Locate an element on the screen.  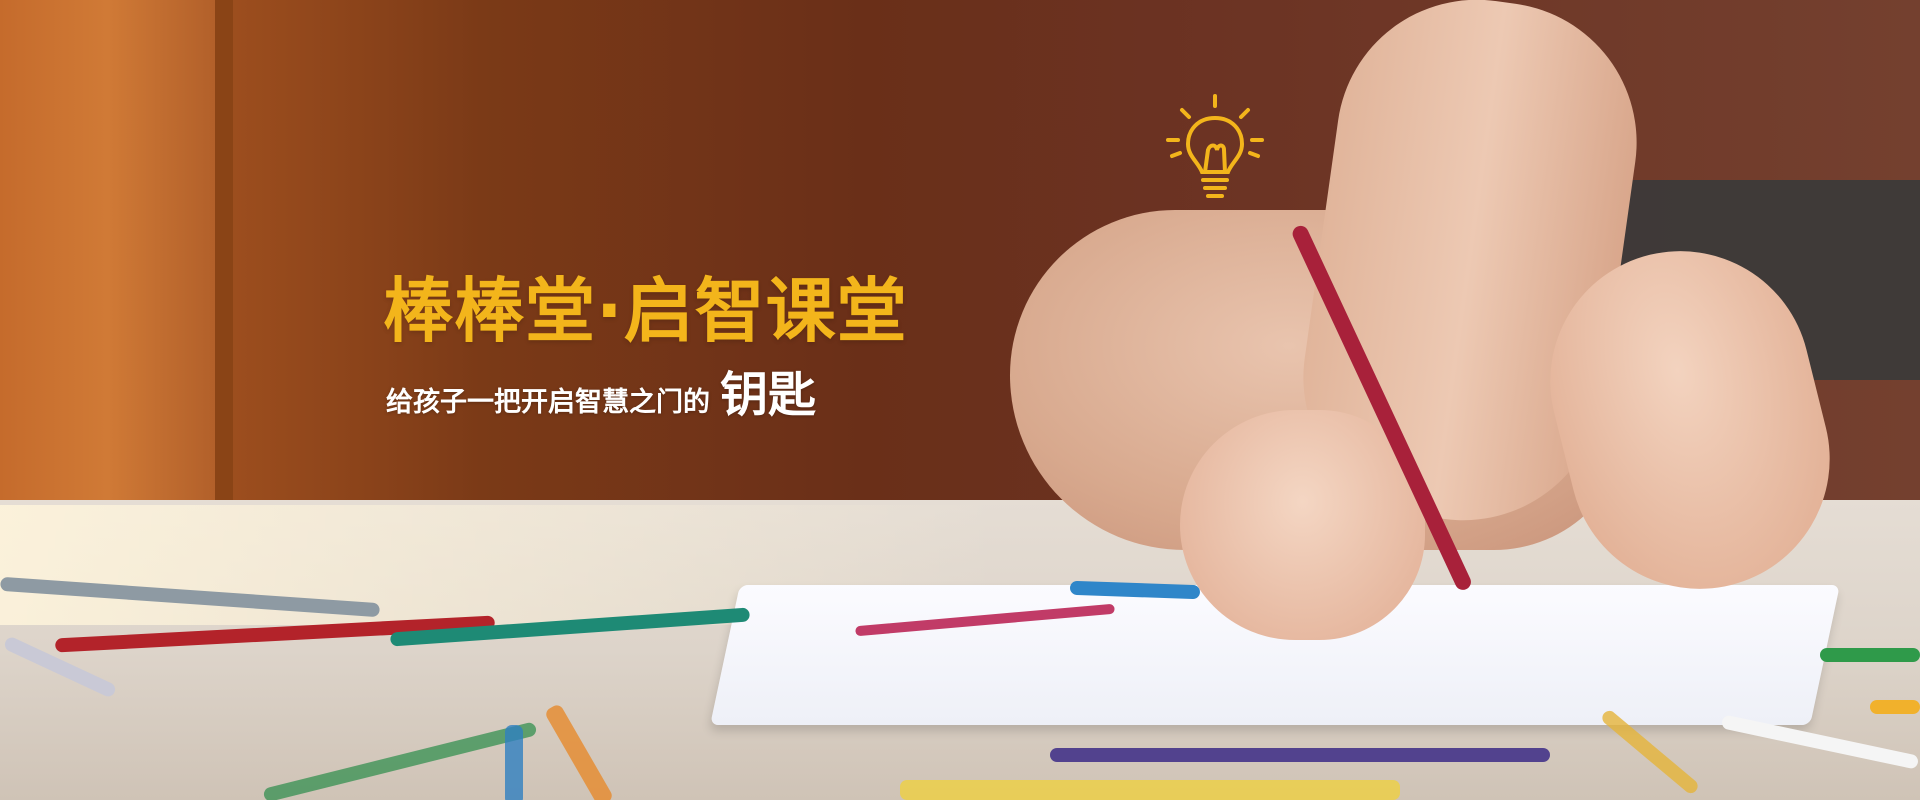
wooden-door is located at coordinates (107, 262).